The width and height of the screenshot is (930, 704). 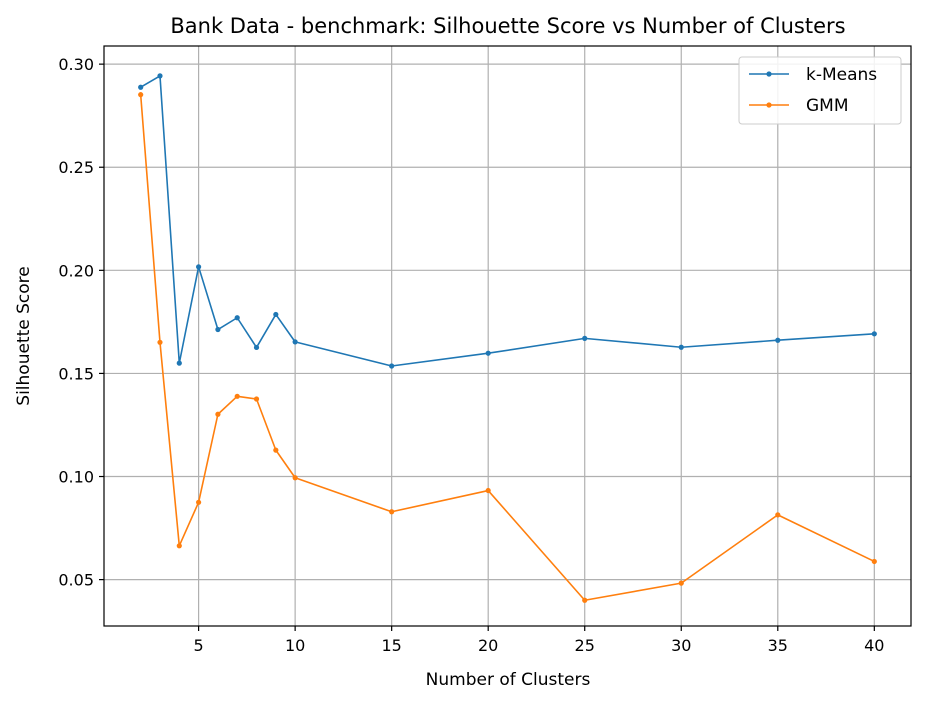 I want to click on y-tick-label: 0.15, so click(x=76, y=373).